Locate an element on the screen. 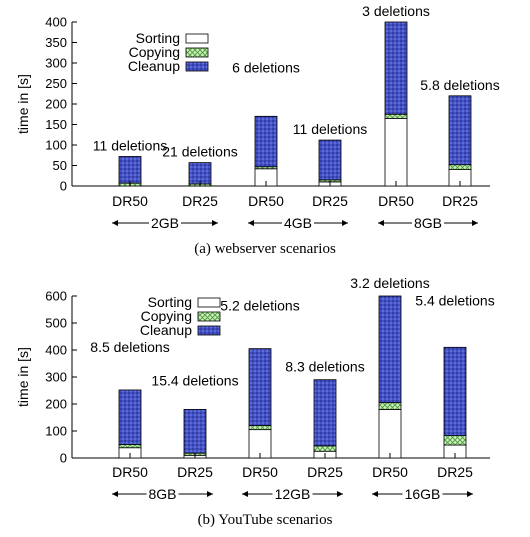 This screenshot has width=530, height=537. y-tick-label: 150 is located at coordinates (56, 124).